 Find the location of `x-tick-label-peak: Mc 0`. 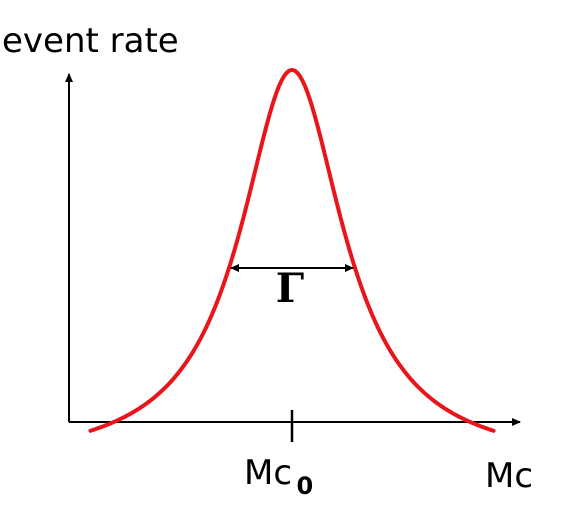

x-tick-label-peak: Mc 0 is located at coordinates (278, 476).